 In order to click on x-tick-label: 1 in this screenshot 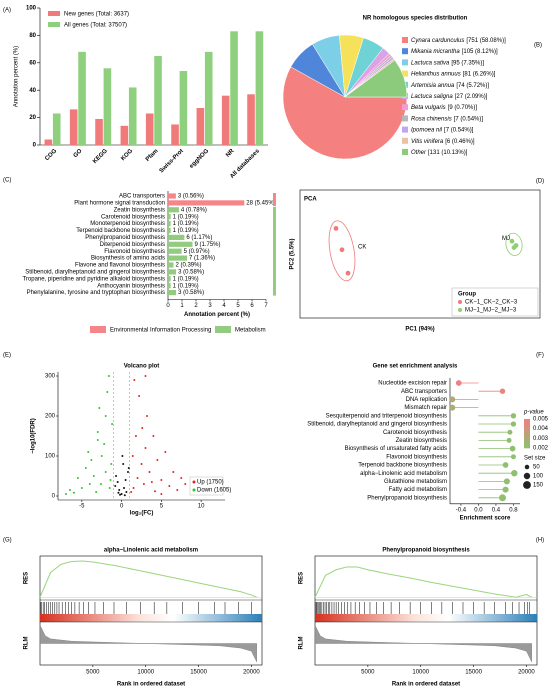, I will do `click(182, 306)`.